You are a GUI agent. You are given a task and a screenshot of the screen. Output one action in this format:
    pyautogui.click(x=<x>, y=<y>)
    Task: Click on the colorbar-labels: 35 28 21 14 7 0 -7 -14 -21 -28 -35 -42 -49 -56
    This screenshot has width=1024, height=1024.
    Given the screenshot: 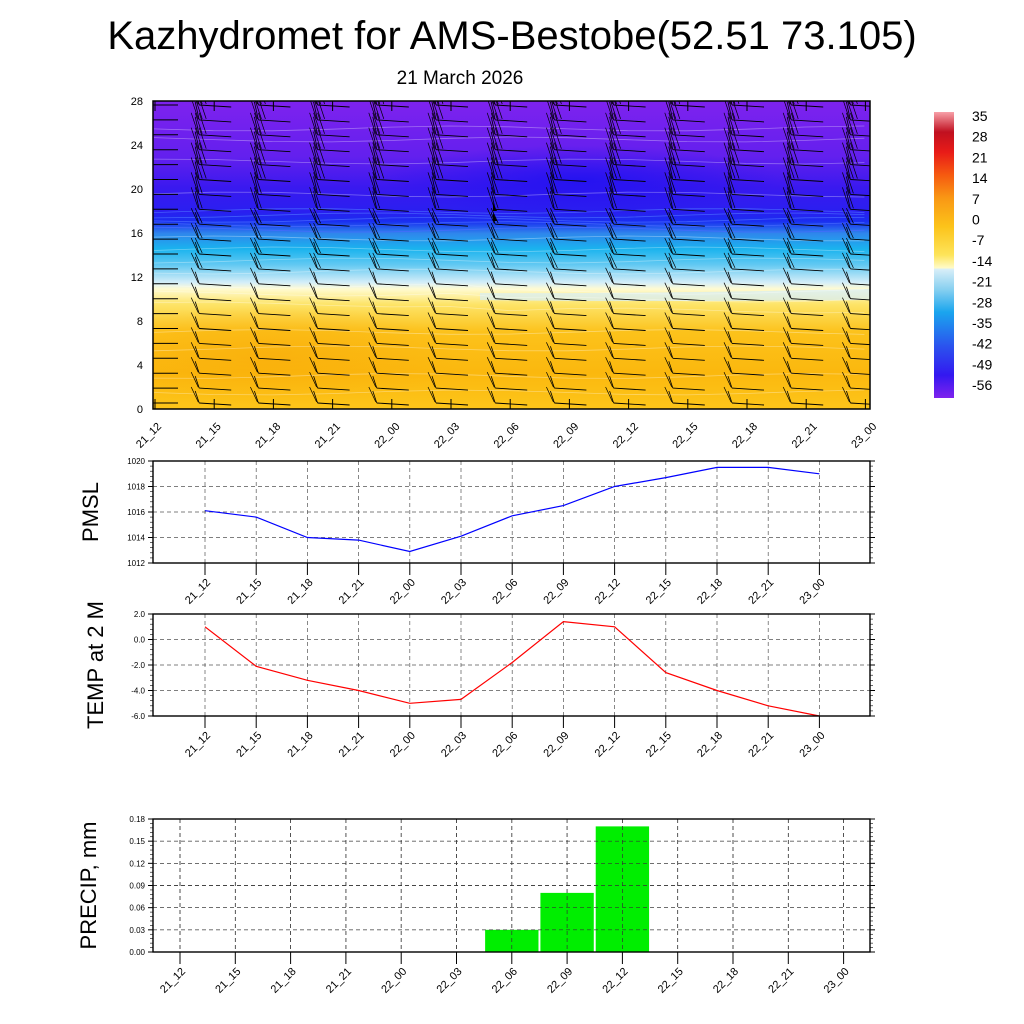 What is the action you would take?
    pyautogui.click(x=982, y=250)
    